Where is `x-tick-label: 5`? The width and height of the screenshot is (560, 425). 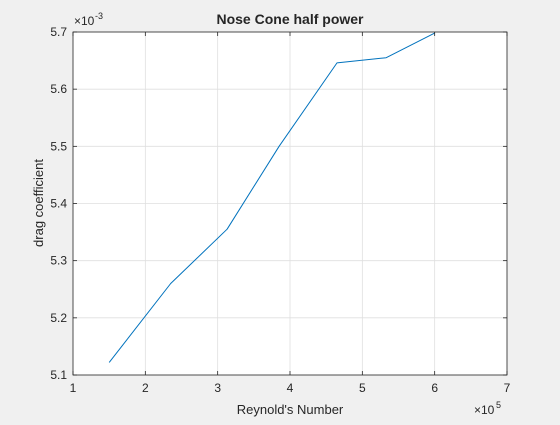
x-tick-label: 5 is located at coordinates (362, 388).